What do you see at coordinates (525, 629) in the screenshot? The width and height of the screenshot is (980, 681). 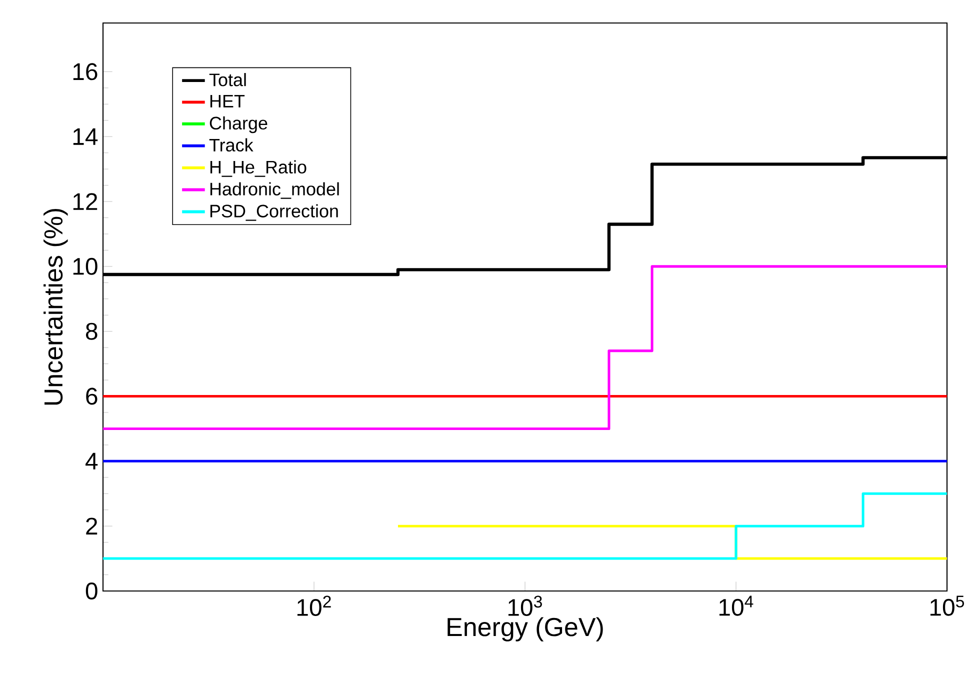 I see `x-axis-title: Energy (GeV)` at bounding box center [525, 629].